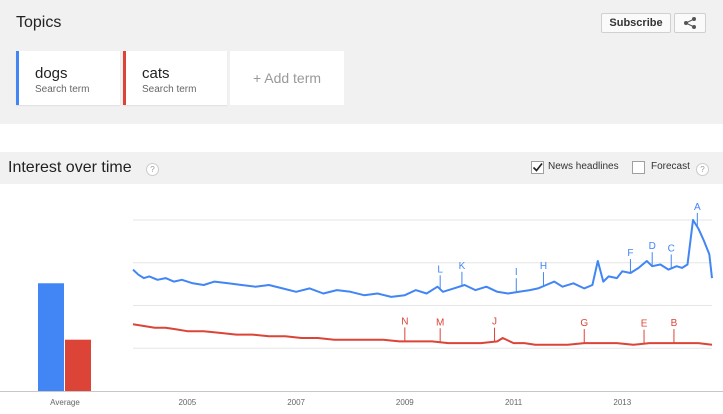 This screenshot has height=414, width=723. Describe the element at coordinates (584, 323) in the screenshot. I see `annotation-label: G` at that location.